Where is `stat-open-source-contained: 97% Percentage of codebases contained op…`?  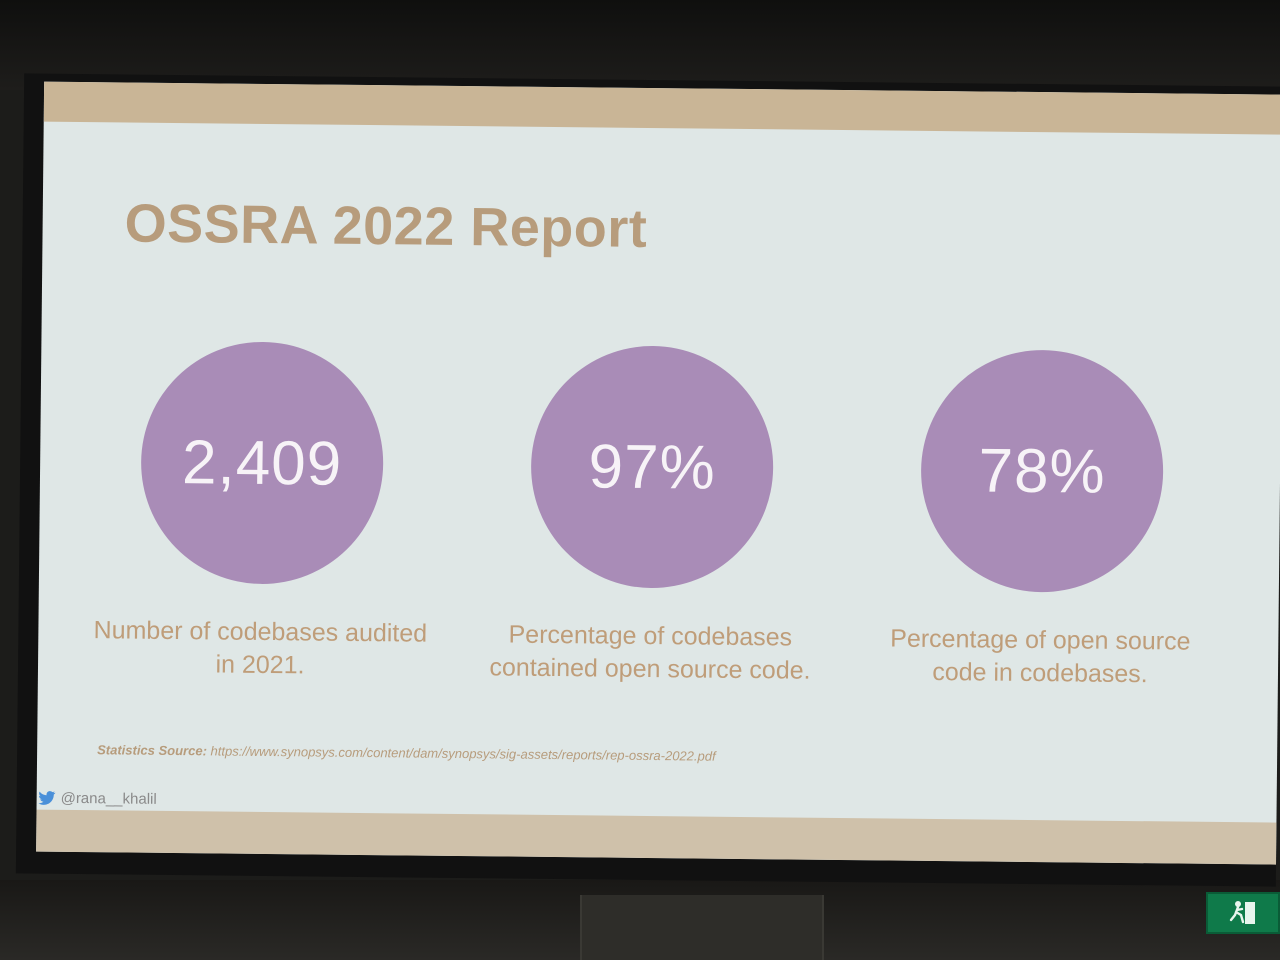
stat-open-source-contained: 97% Percentage of codebases contained op… is located at coordinates (651, 536).